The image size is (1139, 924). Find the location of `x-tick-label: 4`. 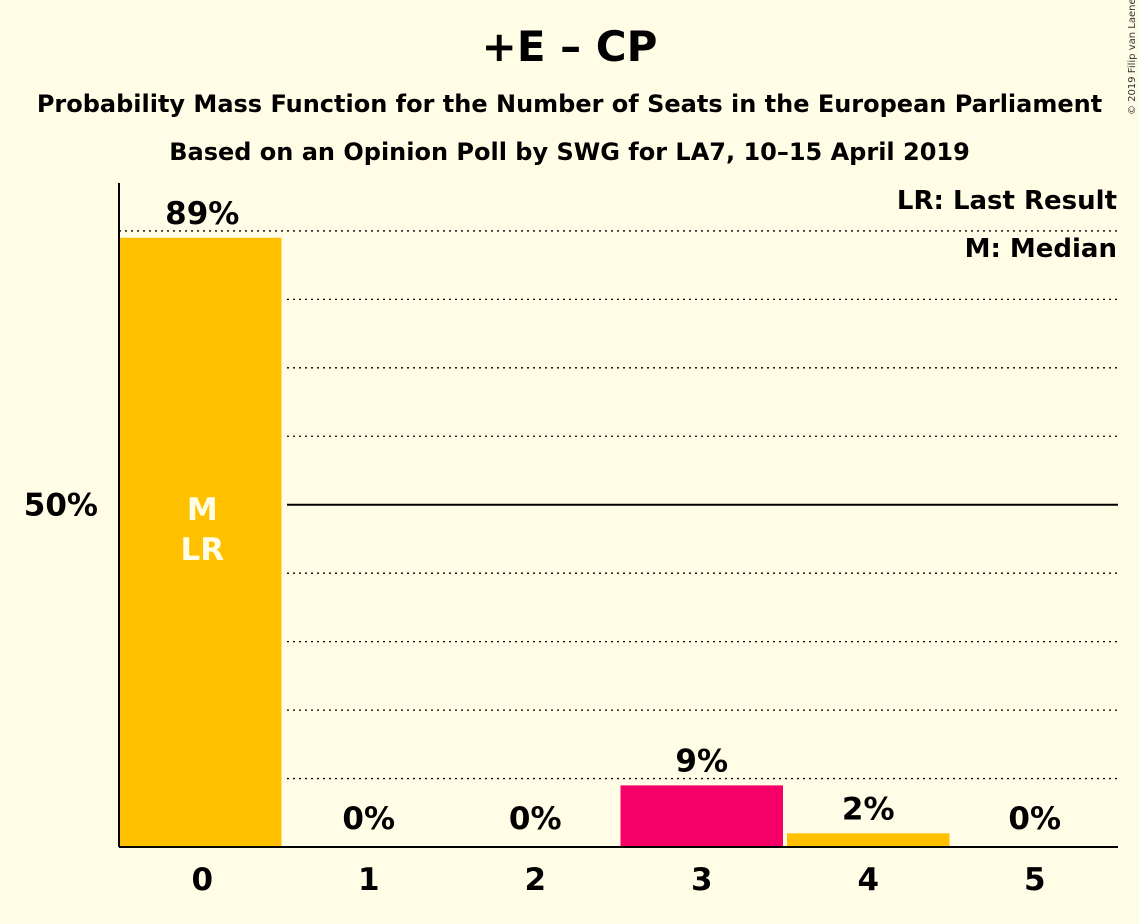

x-tick-label: 4 is located at coordinates (868, 880).